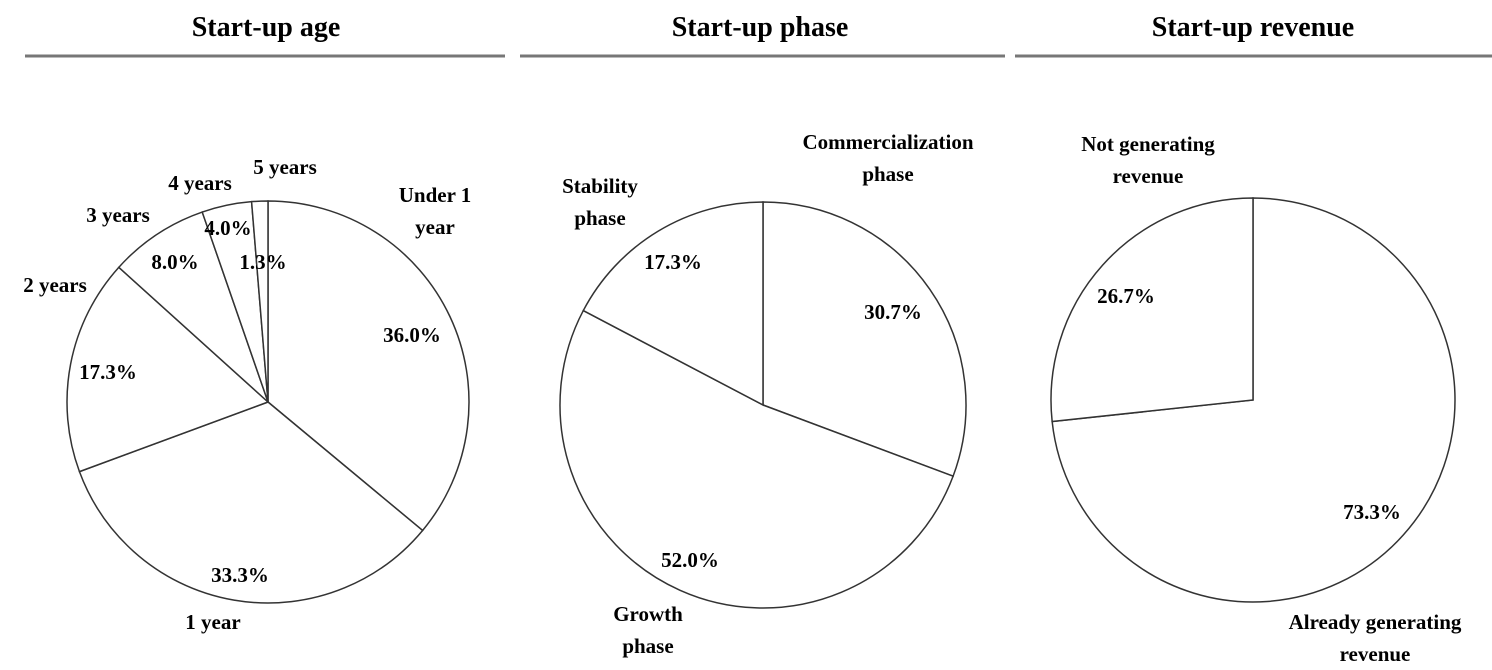  What do you see at coordinates (690, 560) in the screenshot?
I see `value-label: 52.0%` at bounding box center [690, 560].